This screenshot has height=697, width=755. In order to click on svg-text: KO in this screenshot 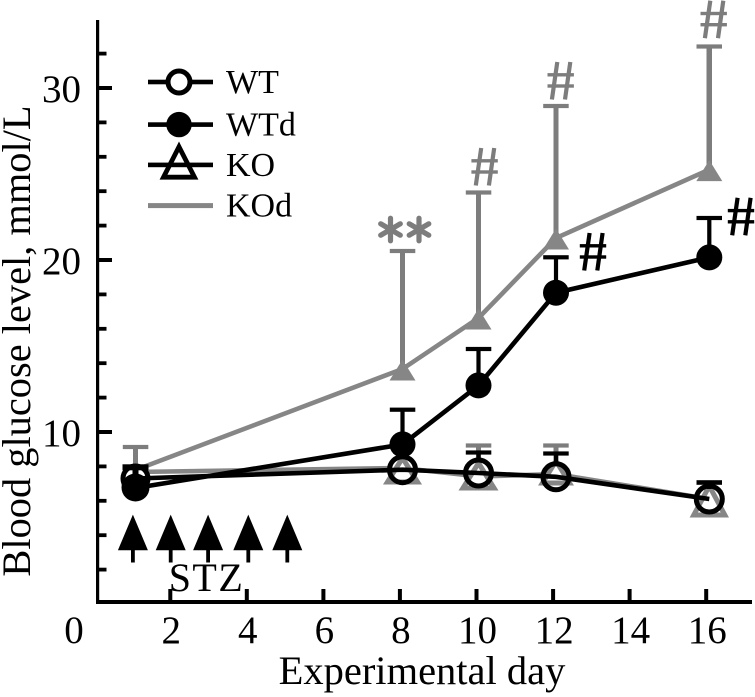, I will do `click(250, 165)`.